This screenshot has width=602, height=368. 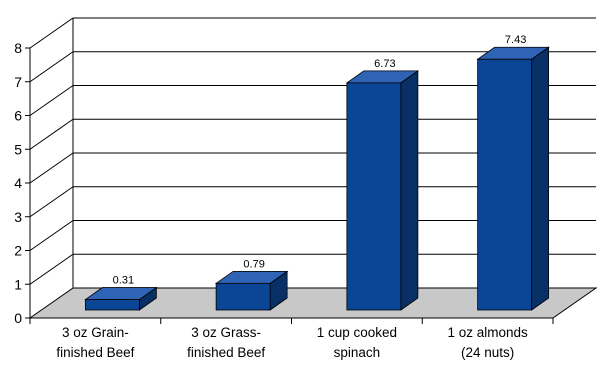 I want to click on y-axis: 0 1 2 3 4 5 6 7 8, so click(x=22, y=183).